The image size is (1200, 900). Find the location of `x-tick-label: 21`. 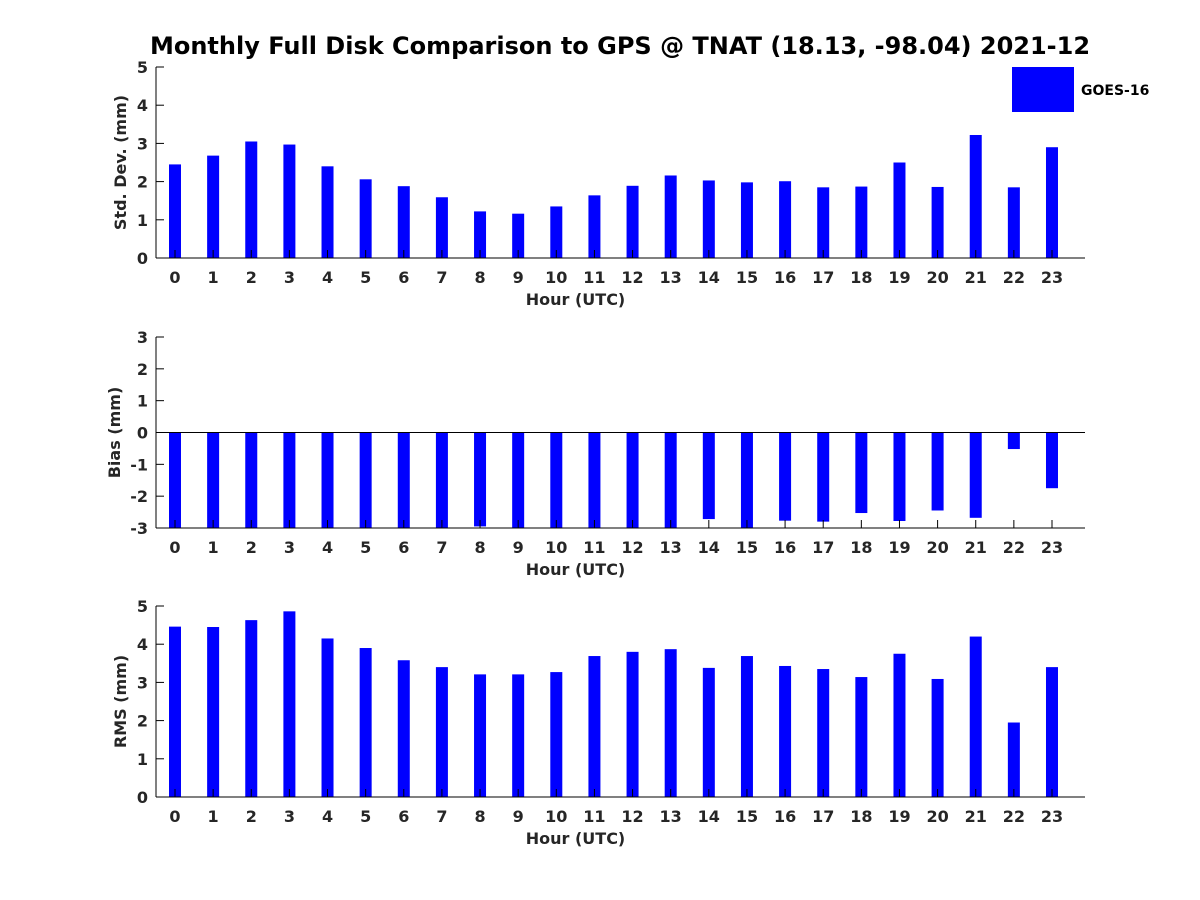

x-tick-label: 21 is located at coordinates (976, 816).